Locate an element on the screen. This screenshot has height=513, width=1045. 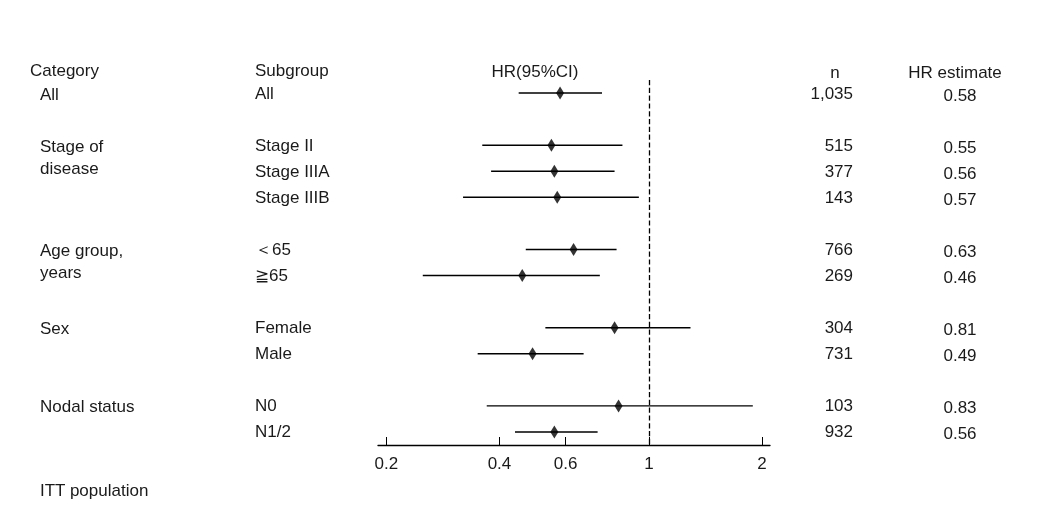
data-label: 0.46 is located at coordinates (960, 278).